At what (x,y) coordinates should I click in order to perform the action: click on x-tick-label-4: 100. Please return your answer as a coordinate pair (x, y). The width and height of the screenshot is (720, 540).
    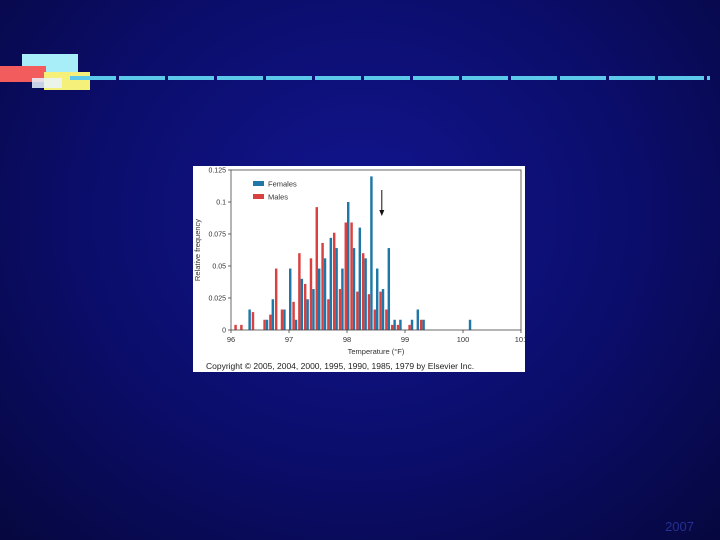
    Looking at the image, I should click on (463, 339).